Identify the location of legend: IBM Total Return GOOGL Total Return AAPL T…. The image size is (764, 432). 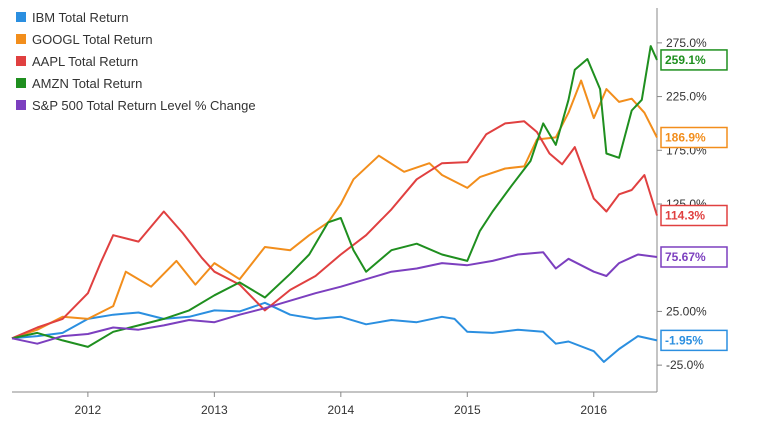
(136, 61).